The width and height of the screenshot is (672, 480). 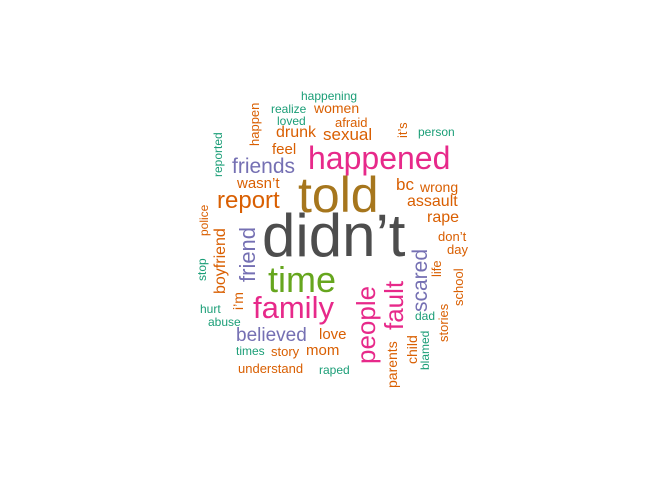 What do you see at coordinates (443, 322) in the screenshot?
I see `word-stories: stories` at bounding box center [443, 322].